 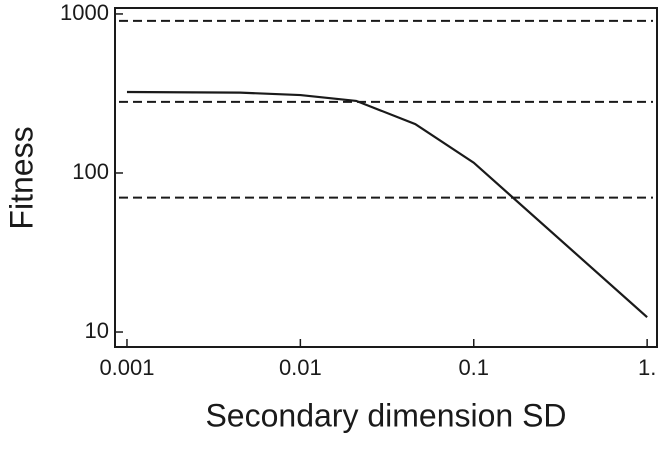 What do you see at coordinates (473, 367) in the screenshot?
I see `x-tick-label: 0.1` at bounding box center [473, 367].